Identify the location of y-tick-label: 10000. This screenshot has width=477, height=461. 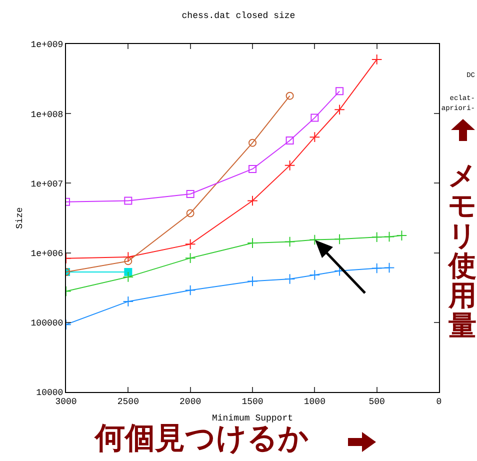
(50, 393).